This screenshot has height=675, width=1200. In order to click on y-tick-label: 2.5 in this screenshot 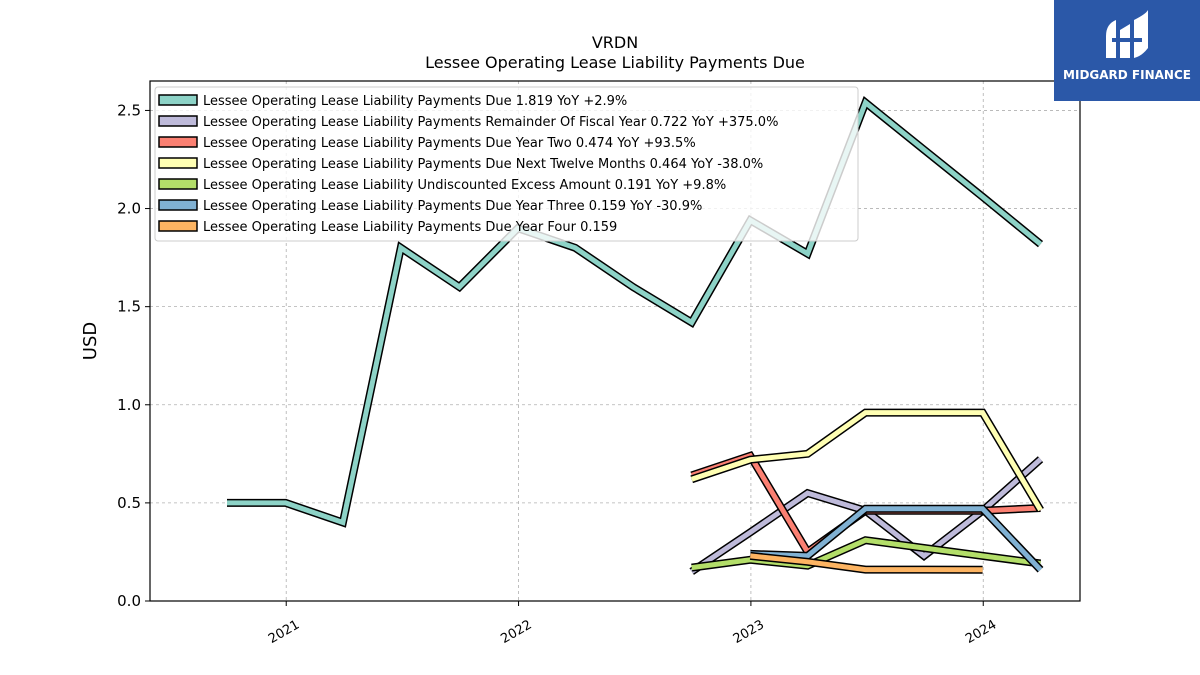, I will do `click(129, 110)`.